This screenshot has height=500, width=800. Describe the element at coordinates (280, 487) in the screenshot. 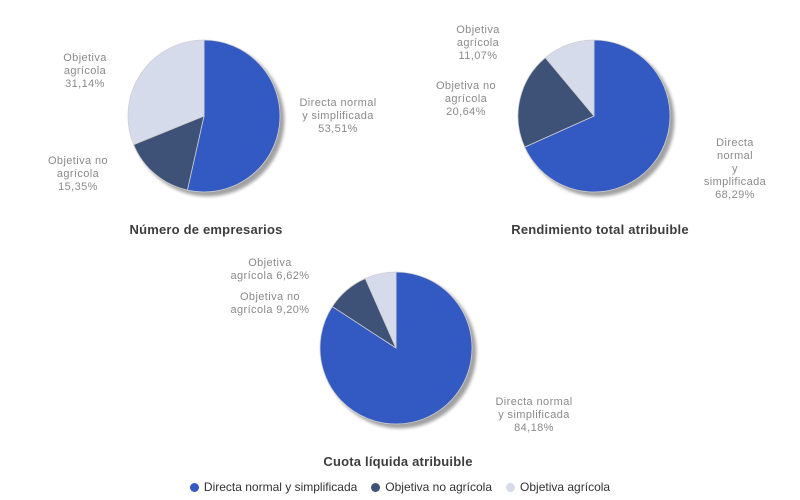

I see `legend-label-directa-normal: Directa normal y simplificada` at that location.